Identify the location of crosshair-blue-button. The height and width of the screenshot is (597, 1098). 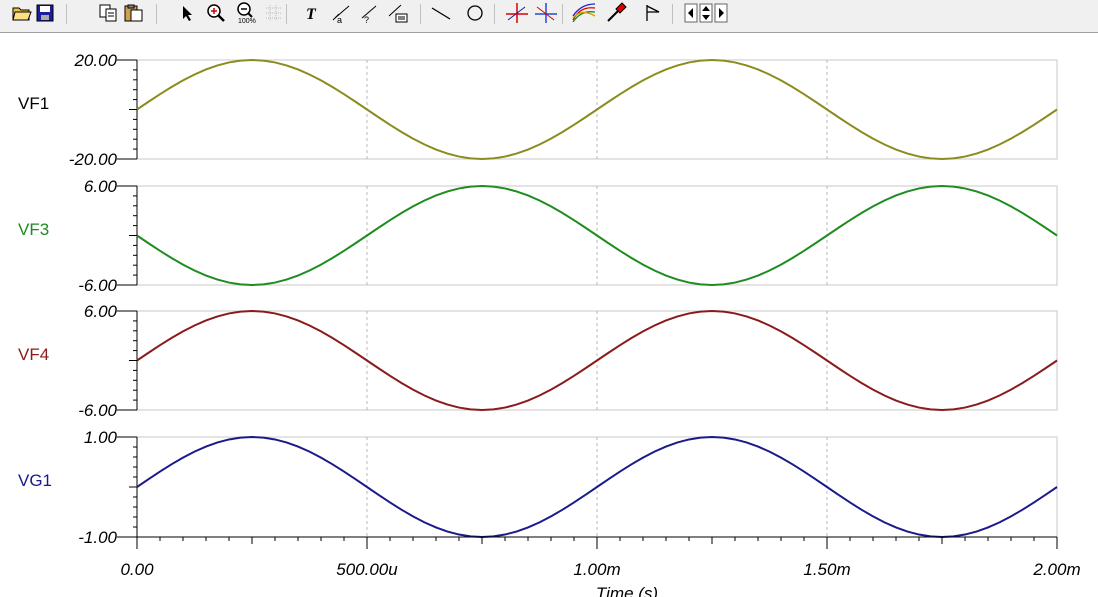
(546, 13).